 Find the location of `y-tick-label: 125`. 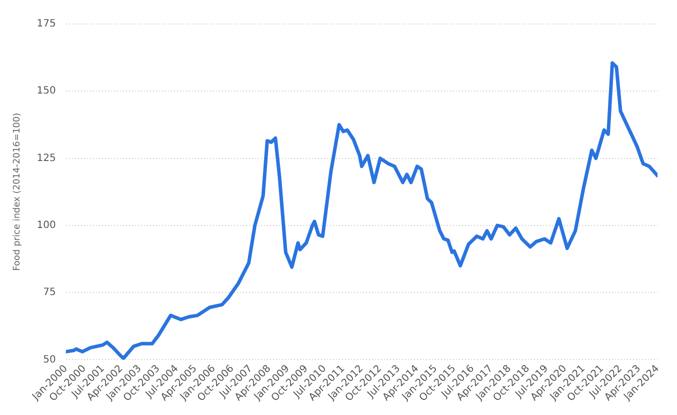

y-tick-label: 125 is located at coordinates (46, 158).